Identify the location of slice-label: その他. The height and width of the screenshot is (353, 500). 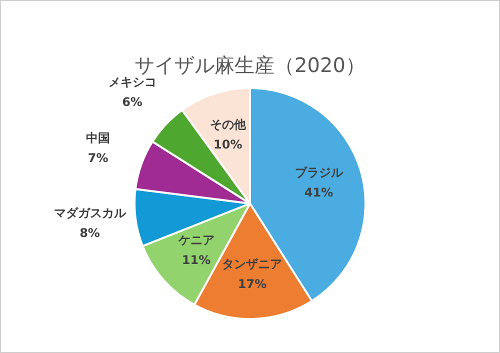
(228, 125).